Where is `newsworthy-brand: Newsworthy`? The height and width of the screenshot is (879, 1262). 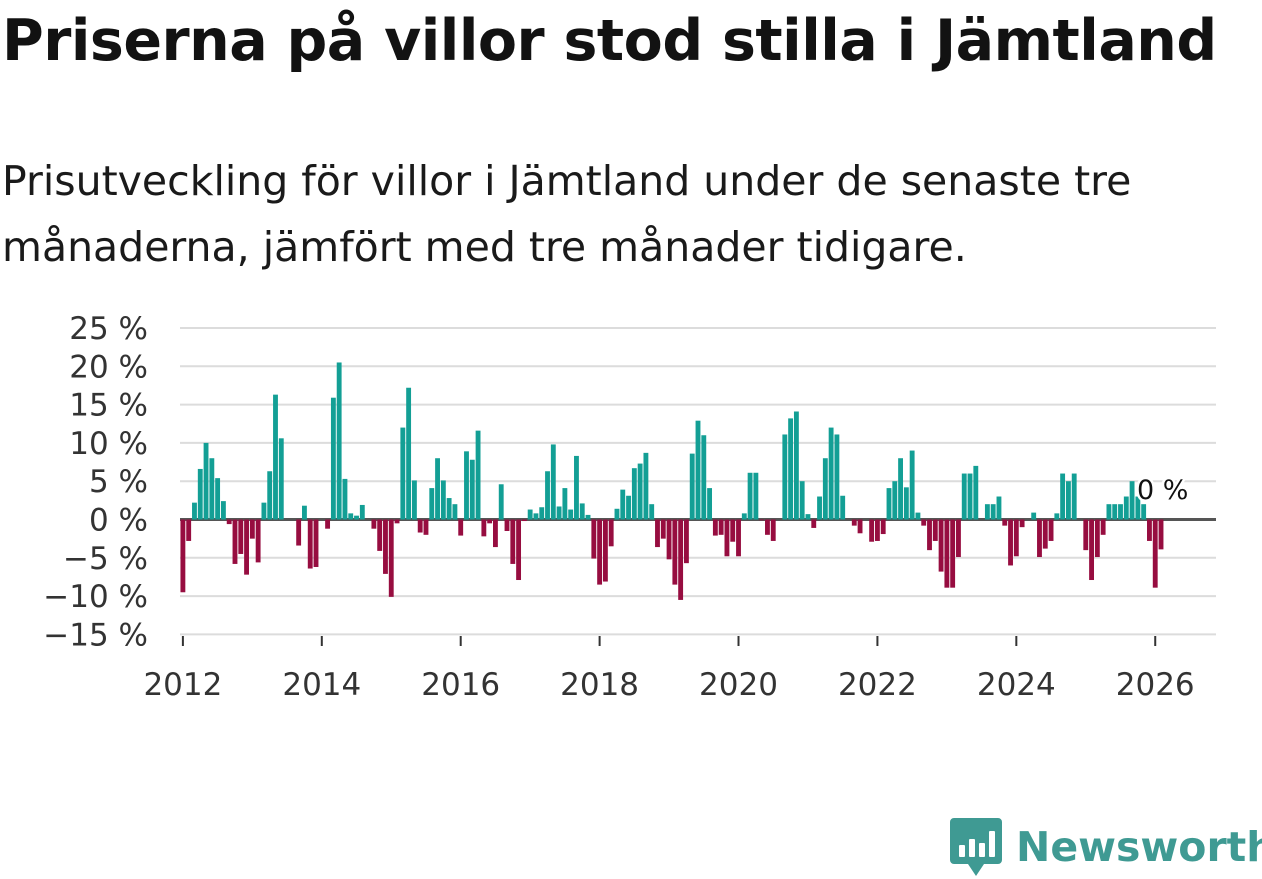 newsworthy-brand: Newsworthy is located at coordinates (1106, 847).